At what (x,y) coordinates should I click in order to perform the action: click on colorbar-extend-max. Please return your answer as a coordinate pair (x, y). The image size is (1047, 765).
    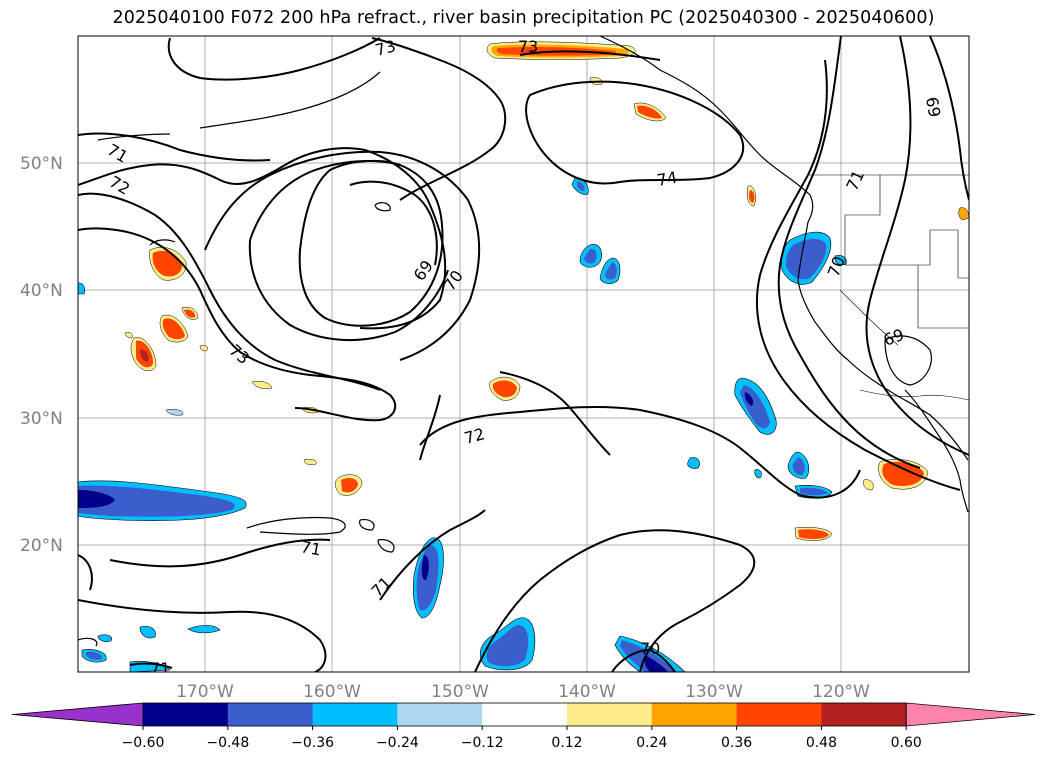
    Looking at the image, I should click on (970, 714).